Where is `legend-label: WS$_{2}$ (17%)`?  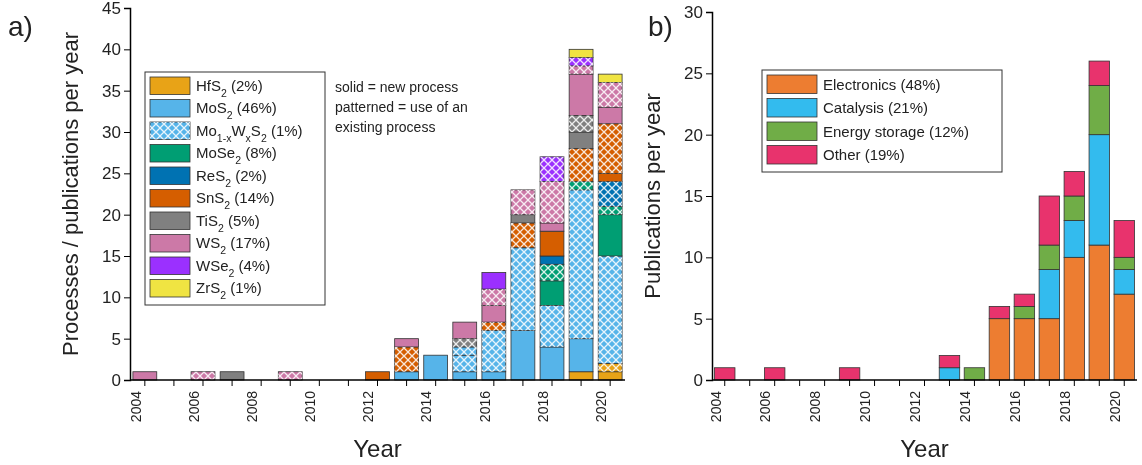
legend-label: WS$_{2}$ (17%) is located at coordinates (233, 245).